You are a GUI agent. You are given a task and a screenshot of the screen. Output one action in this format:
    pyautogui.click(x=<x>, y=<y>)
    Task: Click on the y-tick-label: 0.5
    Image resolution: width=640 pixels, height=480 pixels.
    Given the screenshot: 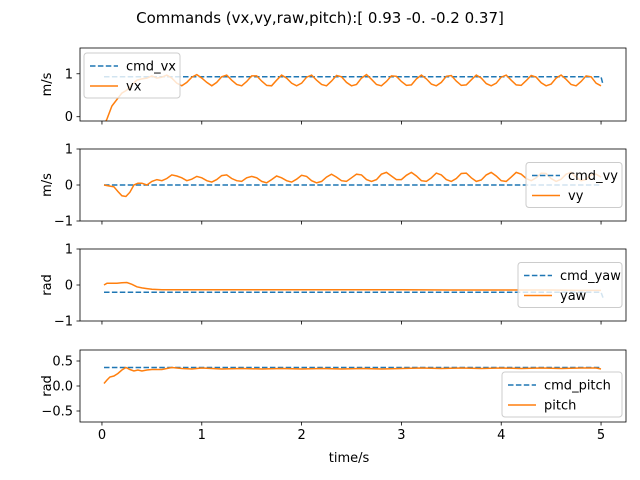 What is the action you would take?
    pyautogui.click(x=62, y=362)
    